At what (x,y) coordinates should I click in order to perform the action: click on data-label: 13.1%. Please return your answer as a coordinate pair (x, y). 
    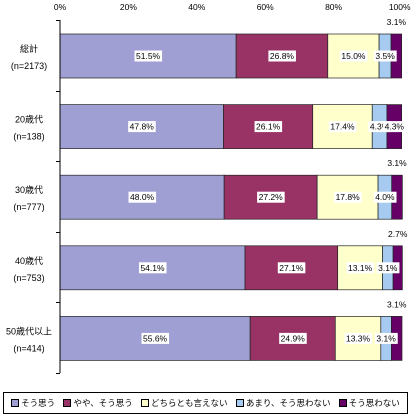
    Looking at the image, I should click on (360, 268).